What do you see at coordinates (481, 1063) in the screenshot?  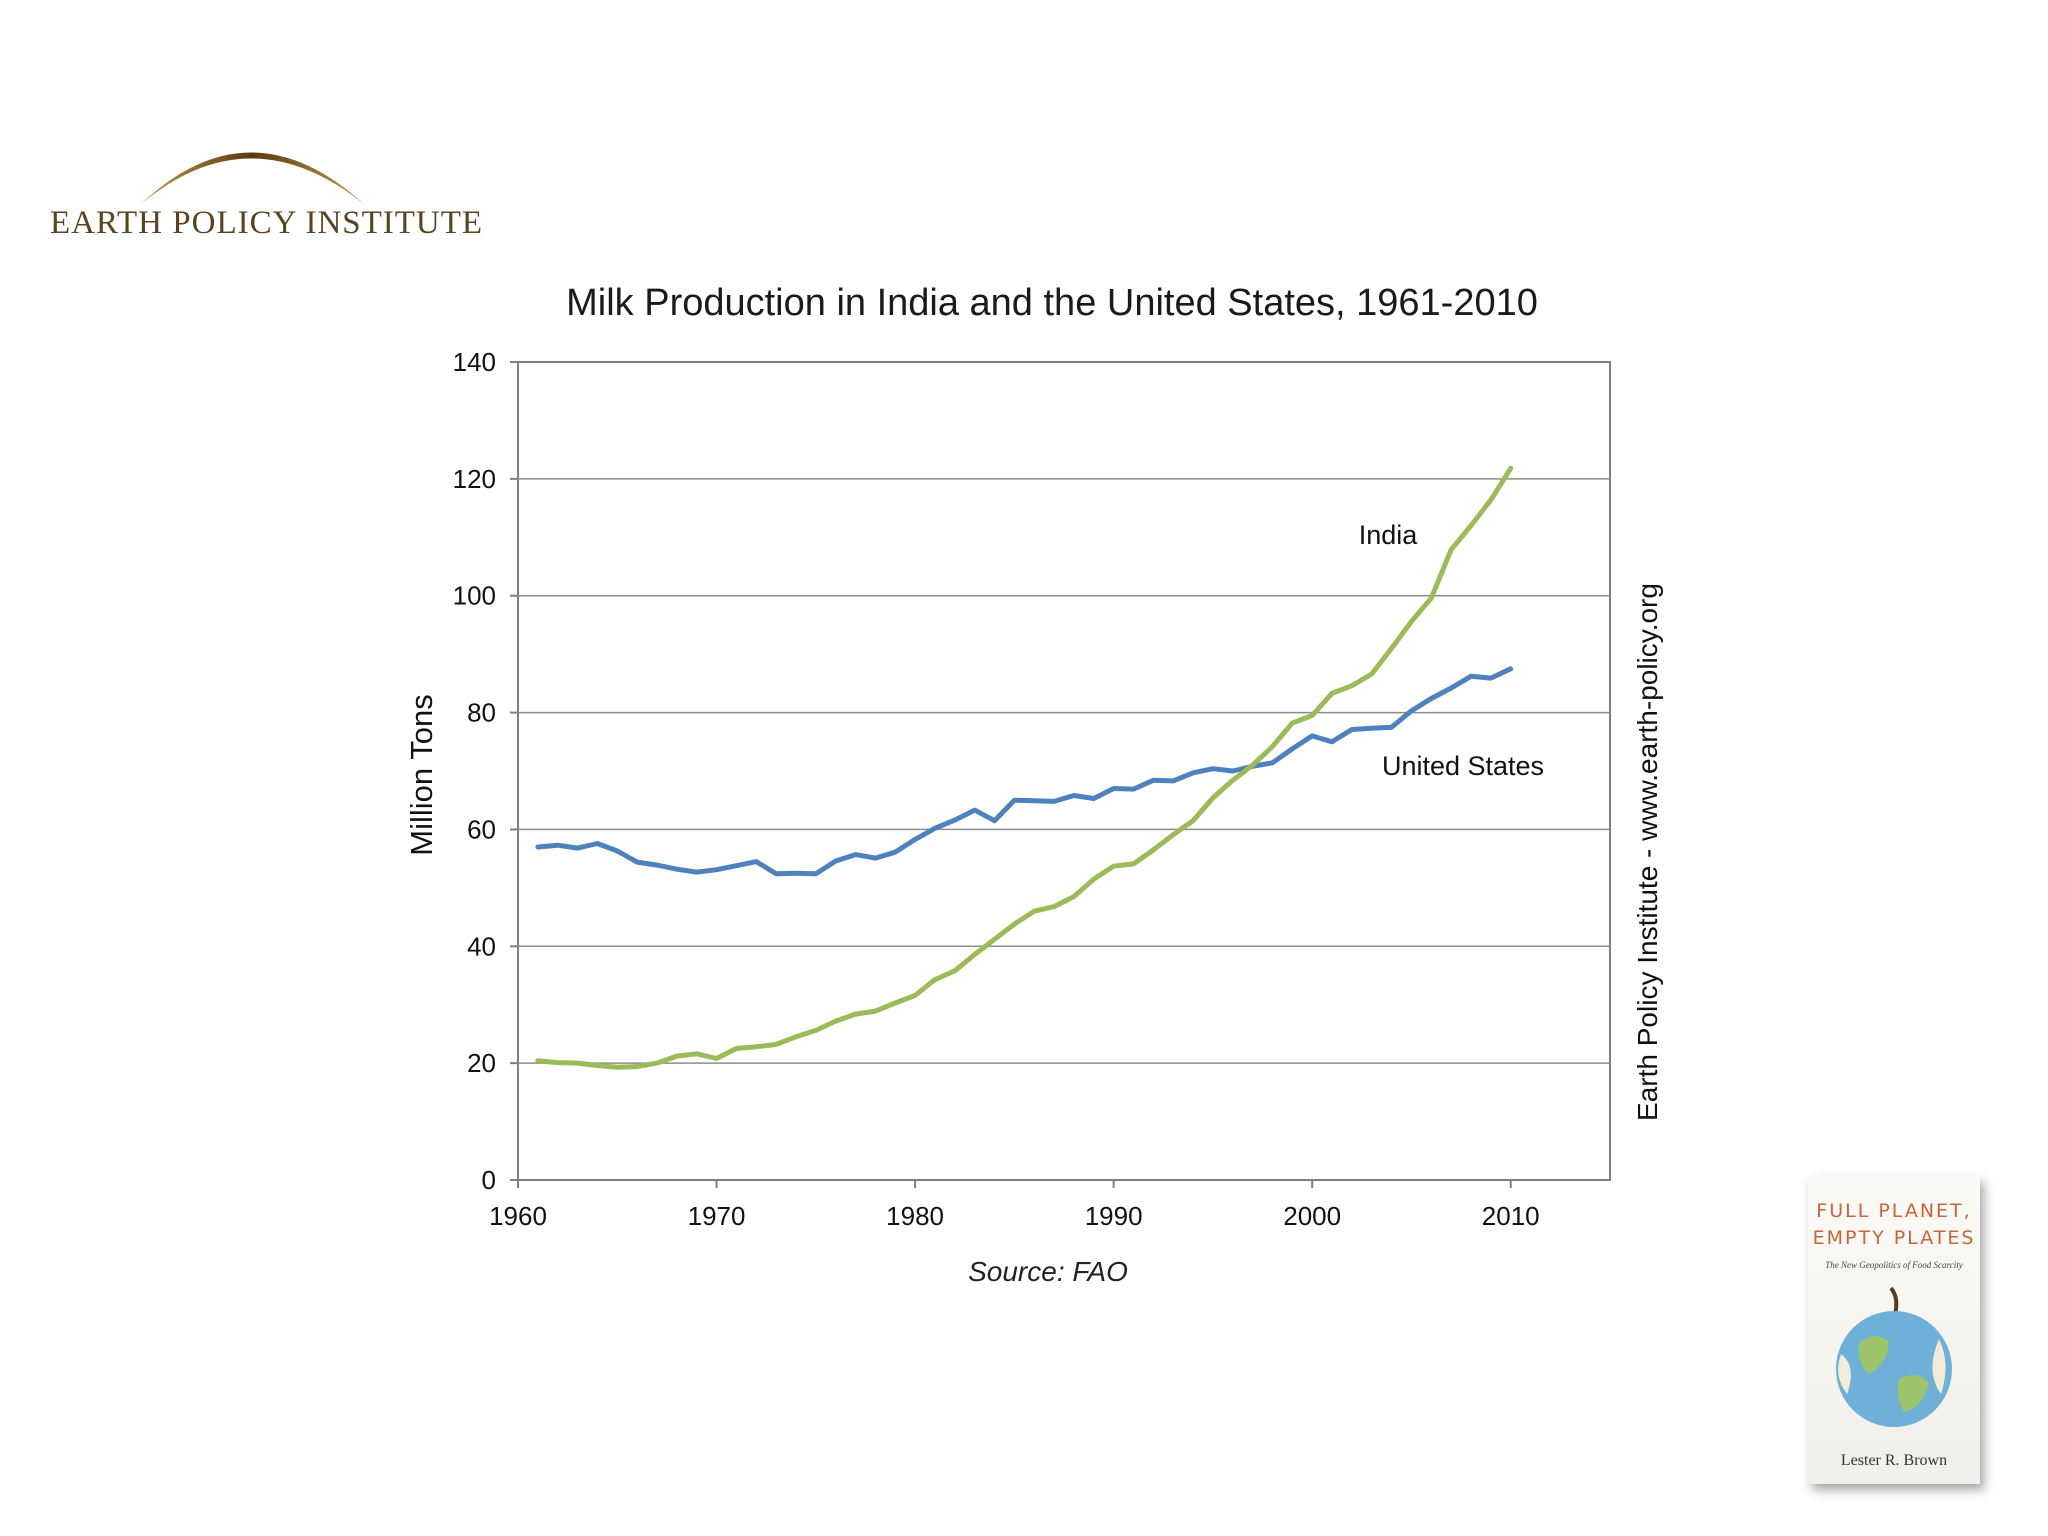 I see `y-tick-label-20: 20` at bounding box center [481, 1063].